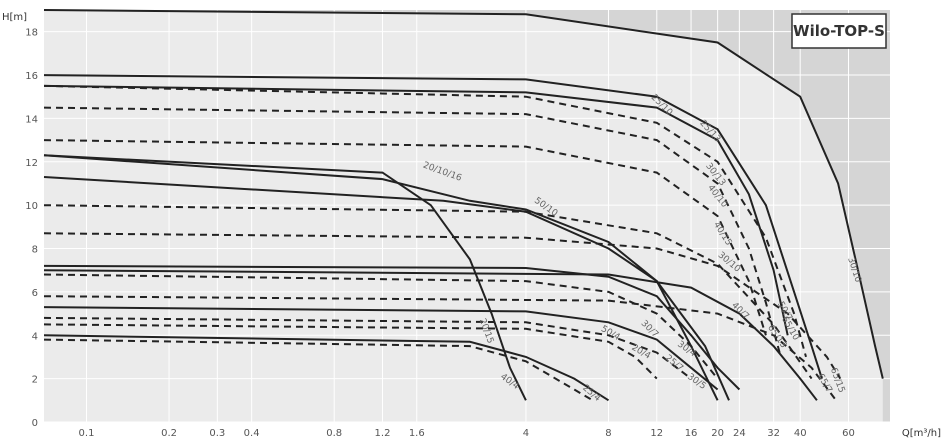 Image resolution: width=943 pixels, height=446 pixels. I want to click on x-tick-label: 12, so click(656, 433).